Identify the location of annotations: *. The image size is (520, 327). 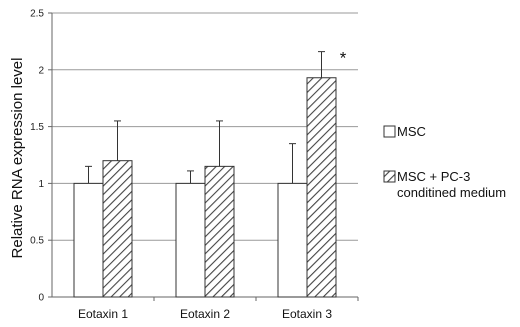
(343, 58).